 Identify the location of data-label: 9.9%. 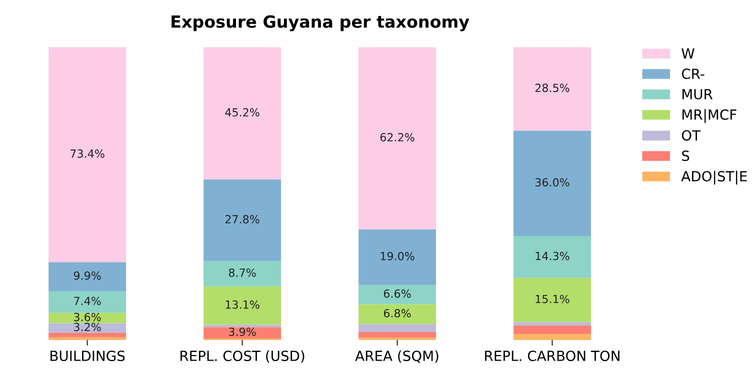
(87, 275).